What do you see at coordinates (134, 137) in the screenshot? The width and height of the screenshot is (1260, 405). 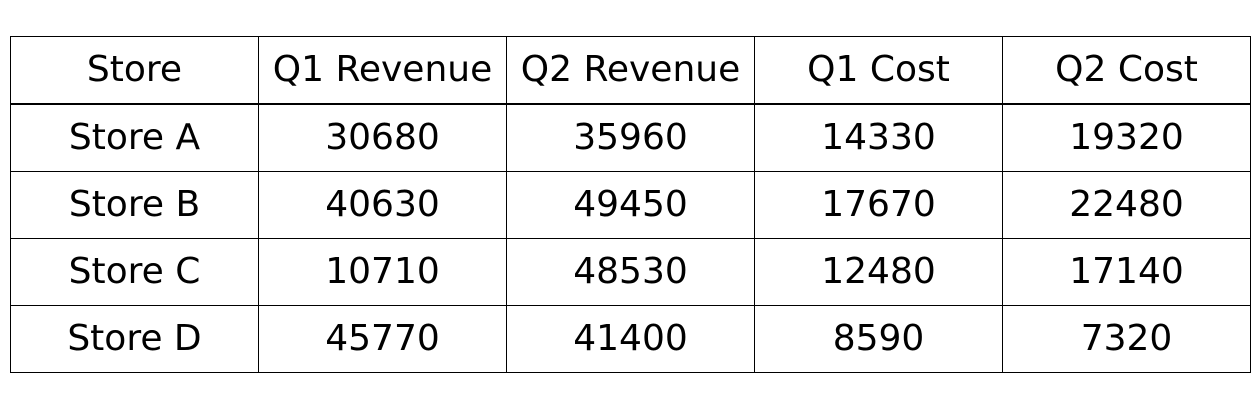 I see `table-cell: Store A` at bounding box center [134, 137].